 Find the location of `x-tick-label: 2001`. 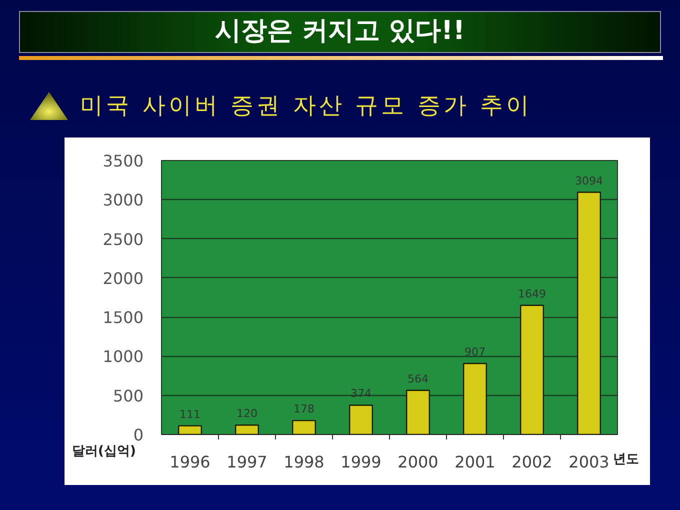

x-tick-label: 2001 is located at coordinates (475, 462).